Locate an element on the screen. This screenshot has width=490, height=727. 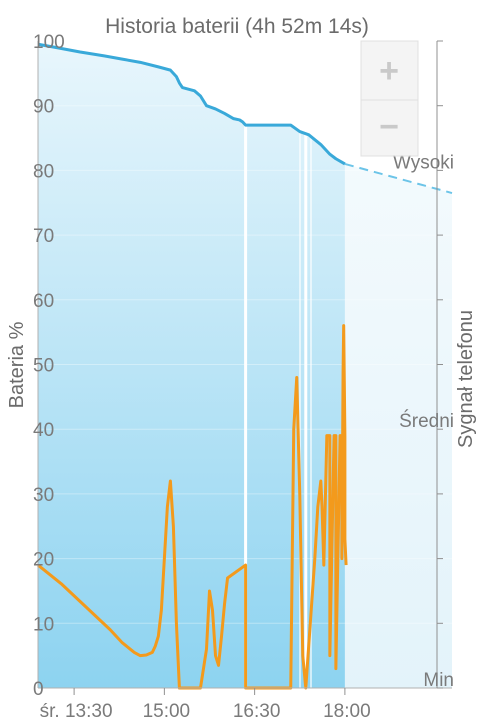
battery-projection-line is located at coordinates (398, 178).